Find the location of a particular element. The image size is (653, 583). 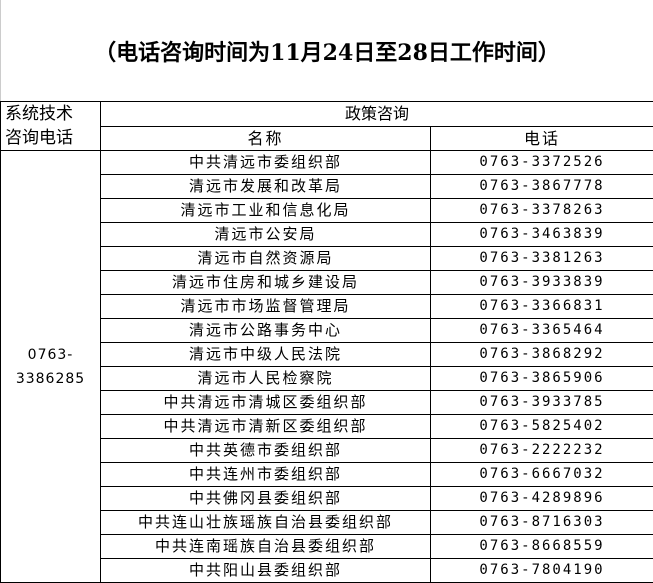

department-name: 清远市中级人民法院 is located at coordinates (266, 355).